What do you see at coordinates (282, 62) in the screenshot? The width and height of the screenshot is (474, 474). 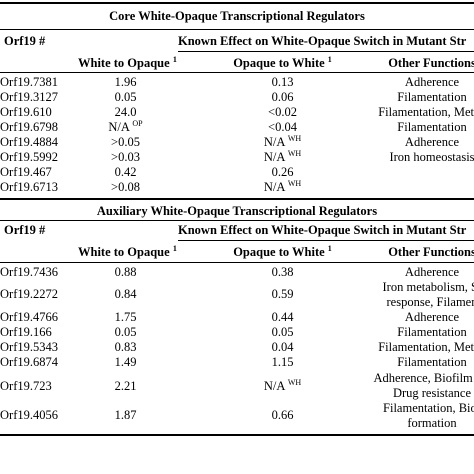 I see `core-otw-header: Opaque to White 1` at bounding box center [282, 62].